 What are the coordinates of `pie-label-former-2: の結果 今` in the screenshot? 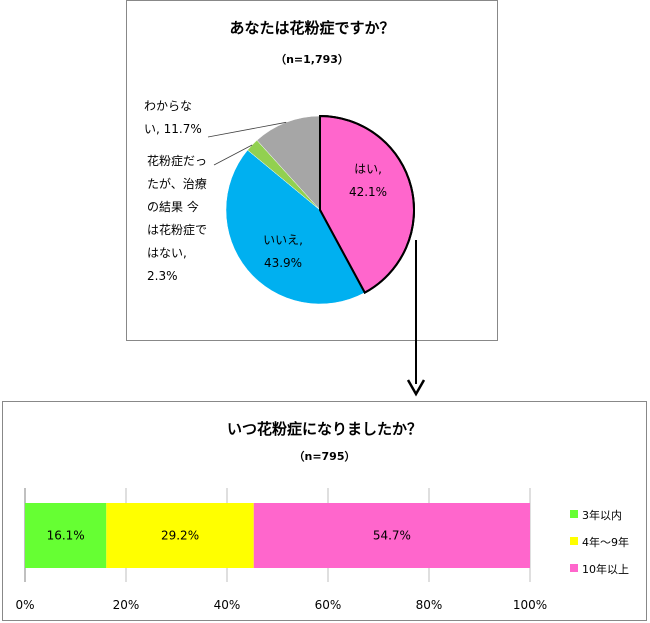 It's located at (173, 206).